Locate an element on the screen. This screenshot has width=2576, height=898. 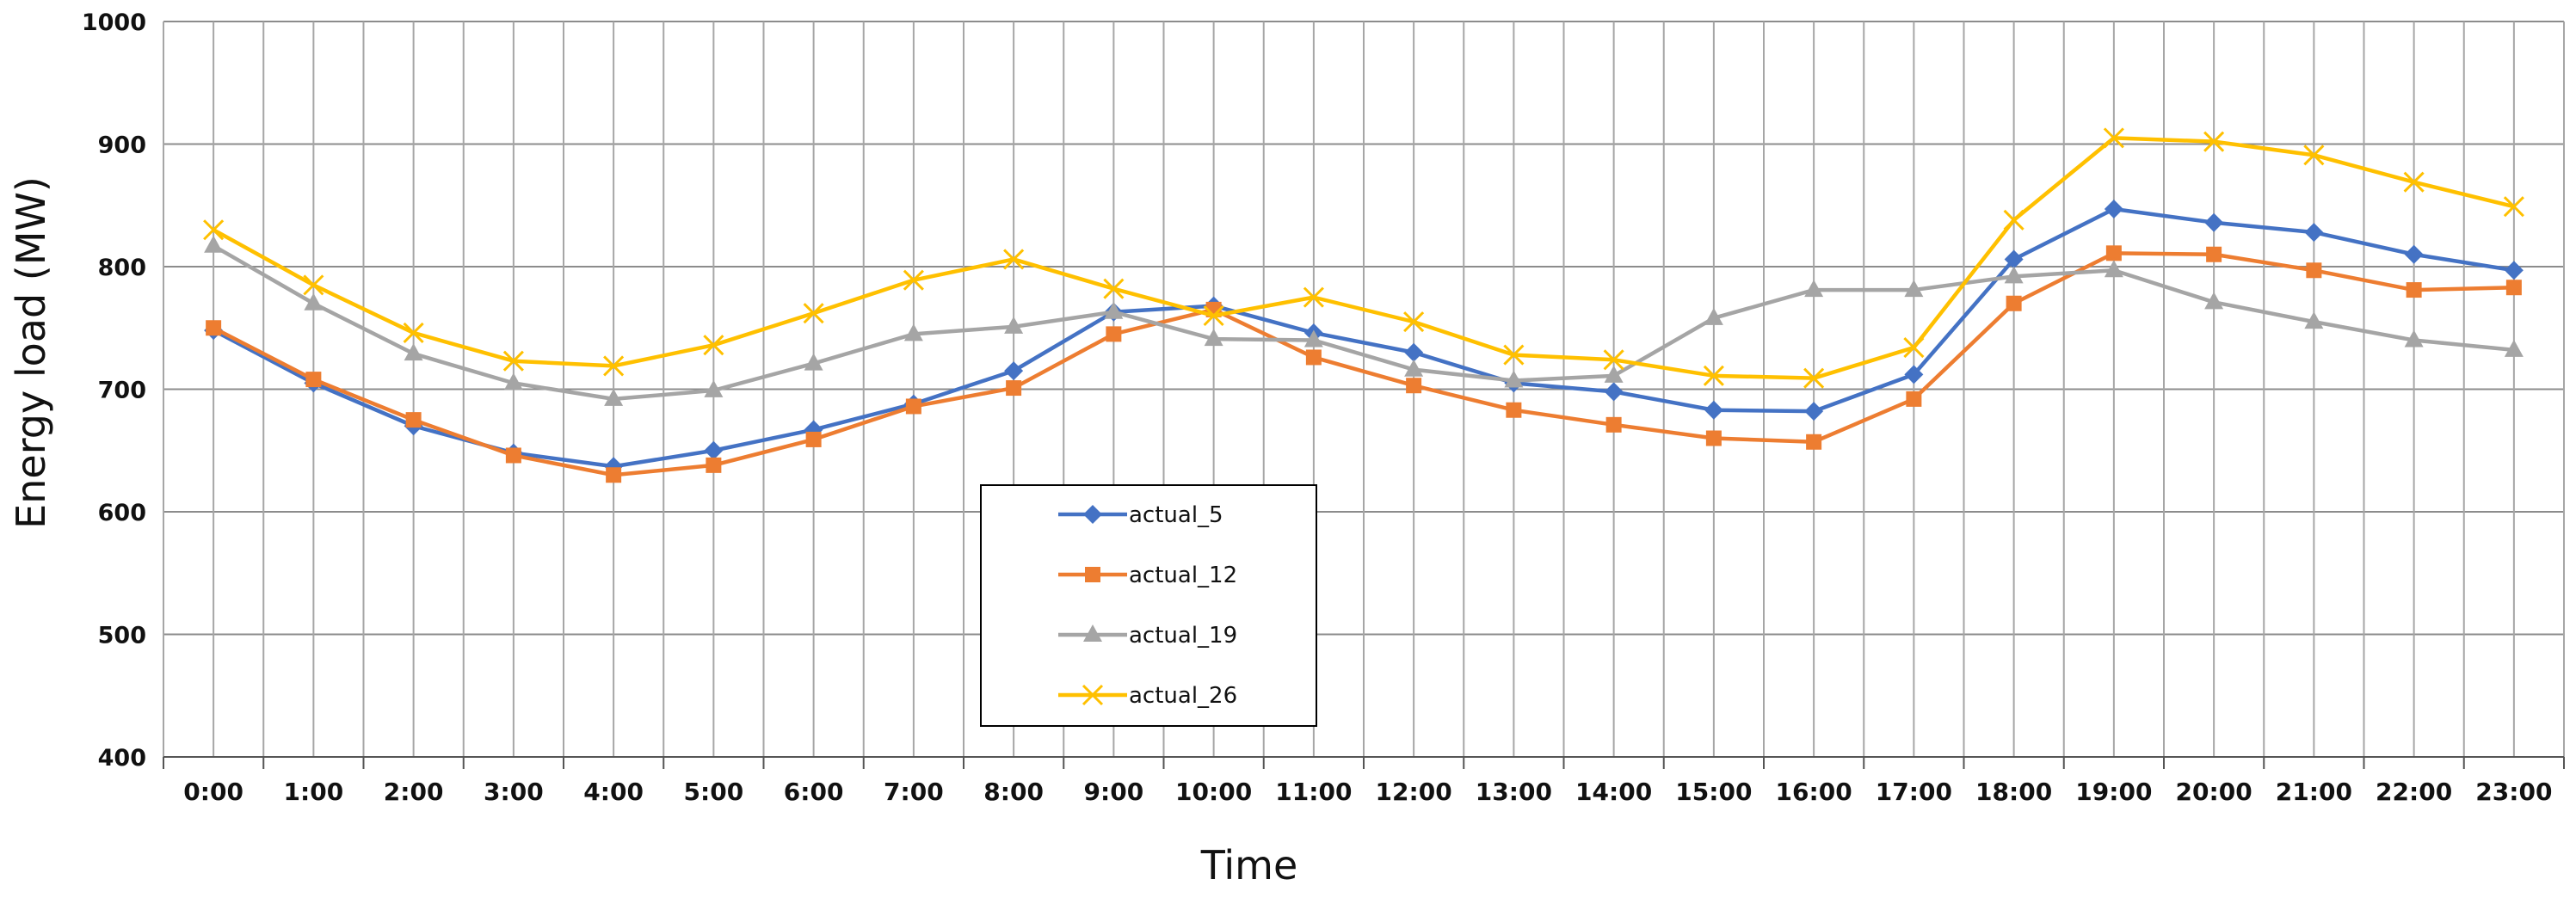
x-tick-label: 3:00 is located at coordinates (514, 792).